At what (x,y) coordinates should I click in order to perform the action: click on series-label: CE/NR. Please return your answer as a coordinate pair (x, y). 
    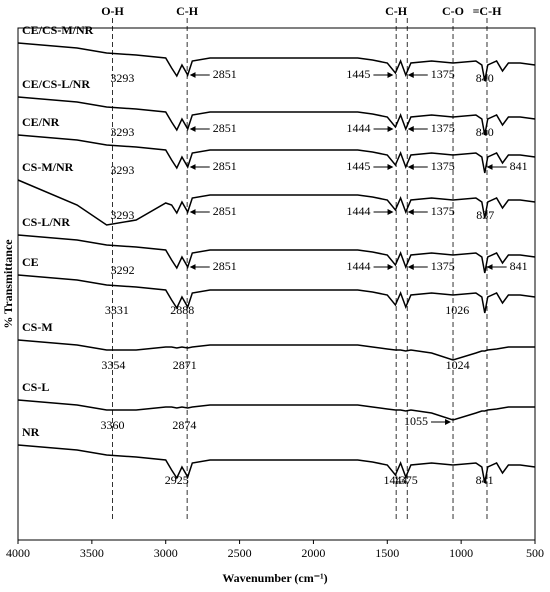
    Looking at the image, I should click on (41, 122).